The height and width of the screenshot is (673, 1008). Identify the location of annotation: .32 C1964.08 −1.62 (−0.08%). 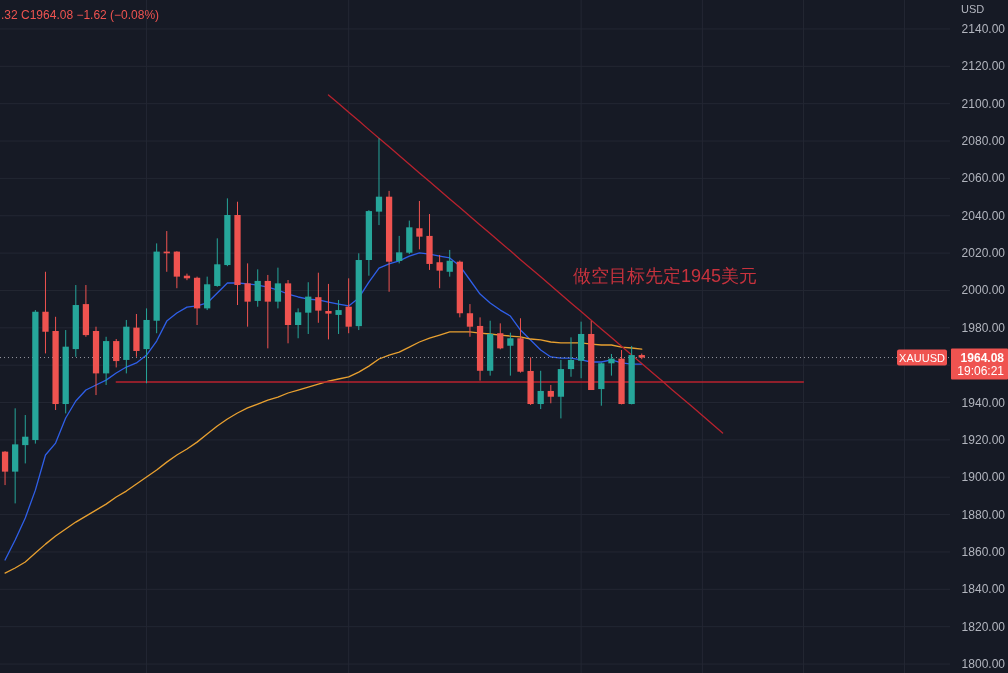
(80, 15).